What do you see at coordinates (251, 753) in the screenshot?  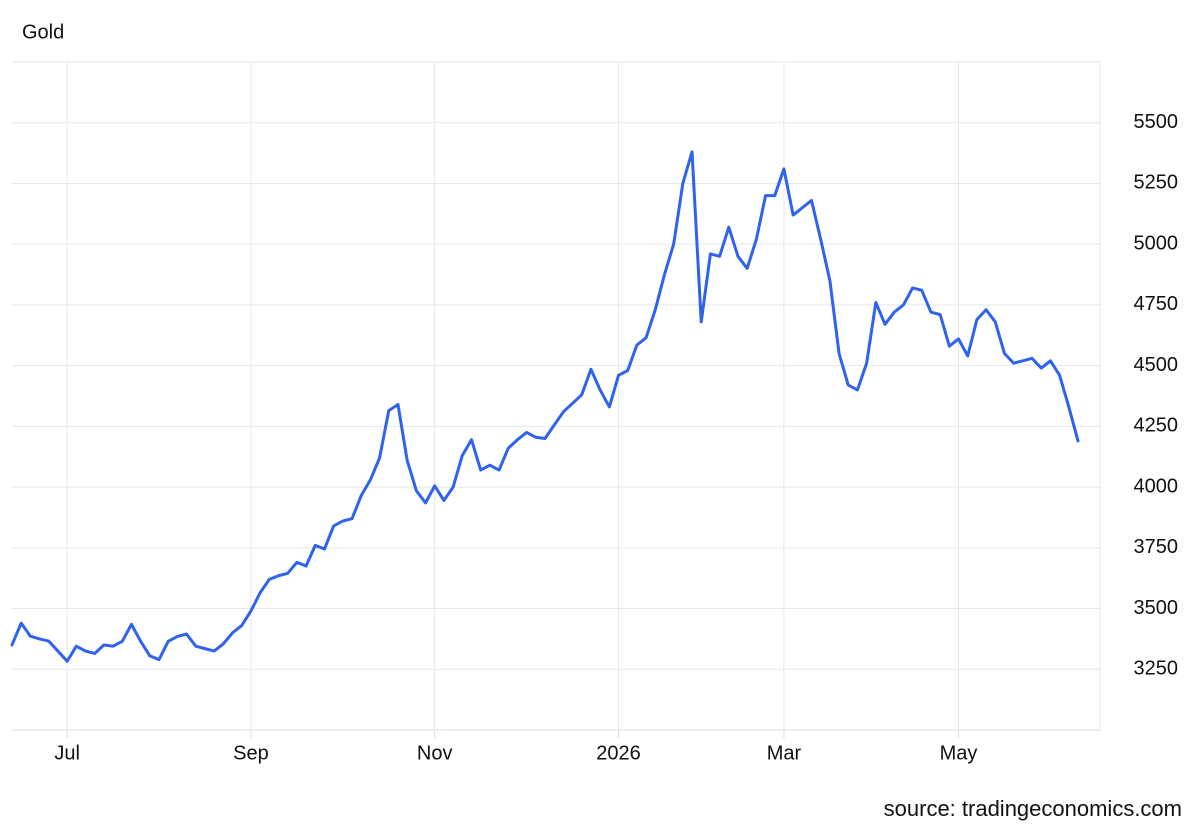 I see `x-tick-label: Sep` at bounding box center [251, 753].